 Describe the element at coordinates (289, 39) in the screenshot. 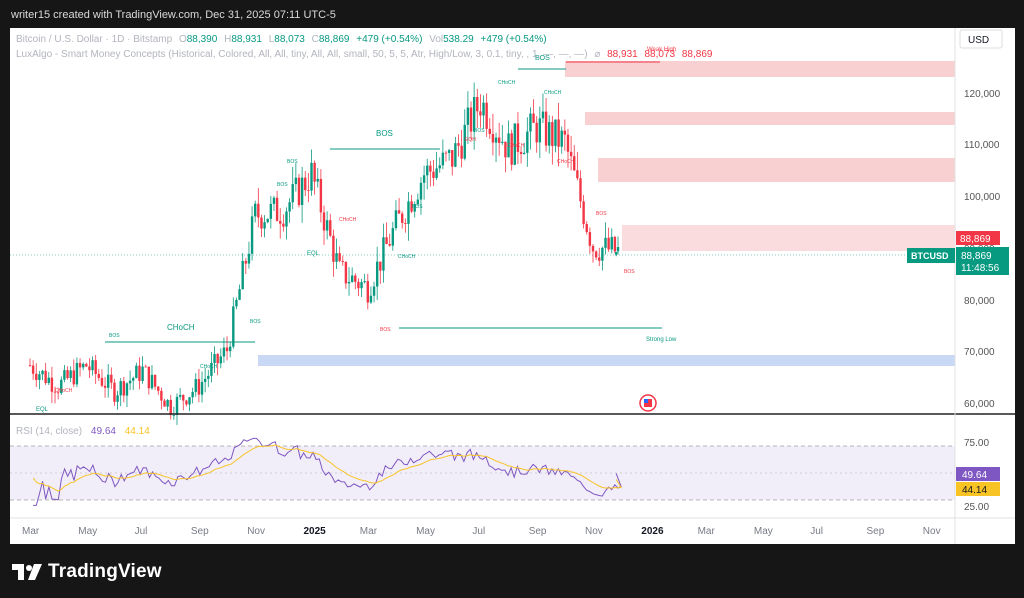

I see `ohlc-l: 88,073` at that location.